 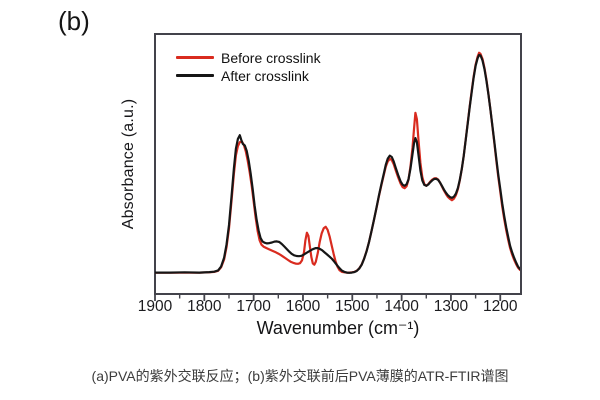 I want to click on legend-item: After crosslink, so click(x=248, y=75).